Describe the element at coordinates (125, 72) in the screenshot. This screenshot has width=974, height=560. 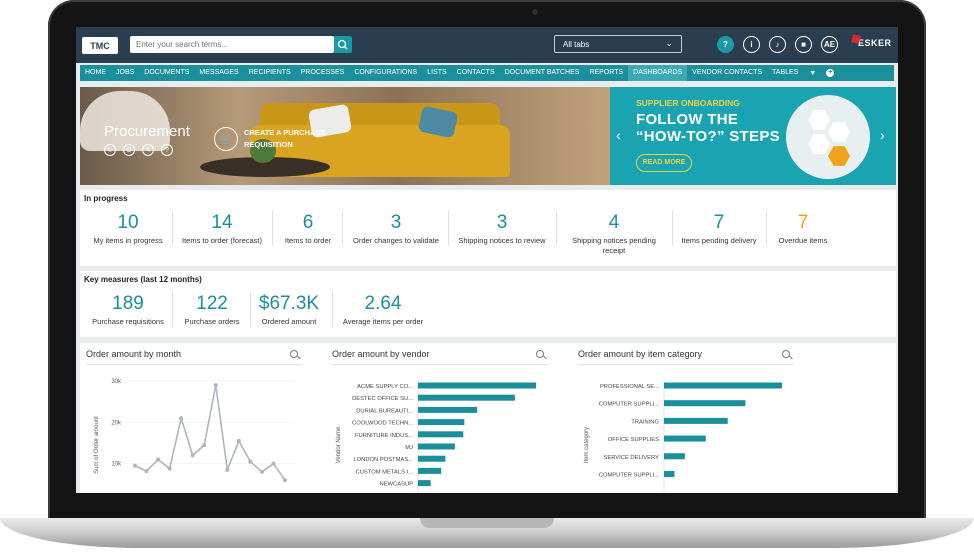
I see `nav-jobs: JOBS` at that location.